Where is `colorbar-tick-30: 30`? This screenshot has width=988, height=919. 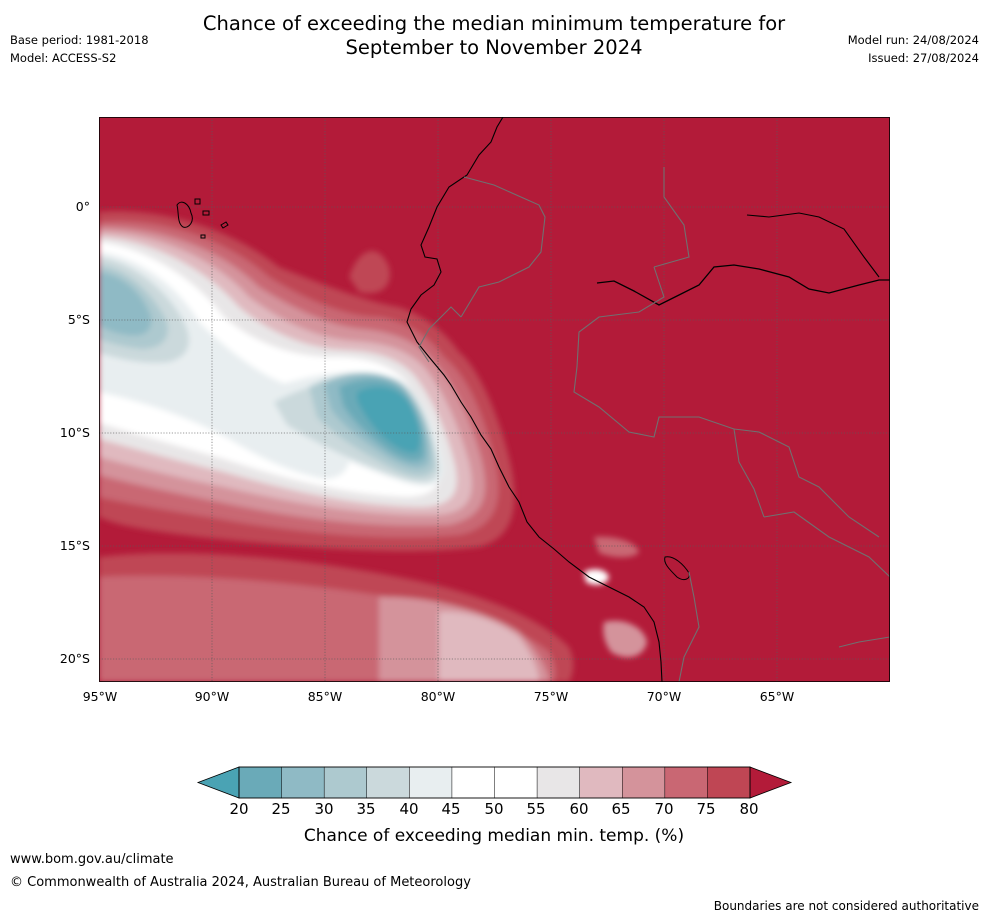 colorbar-tick-30: 30 is located at coordinates (324, 809).